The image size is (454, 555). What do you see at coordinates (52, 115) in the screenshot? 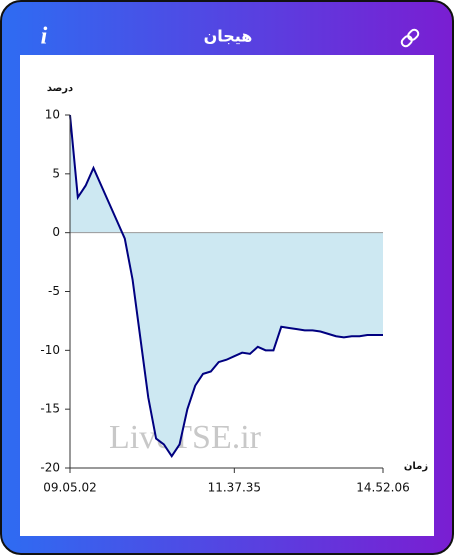
I see `y-tick-label: 10` at bounding box center [52, 115].